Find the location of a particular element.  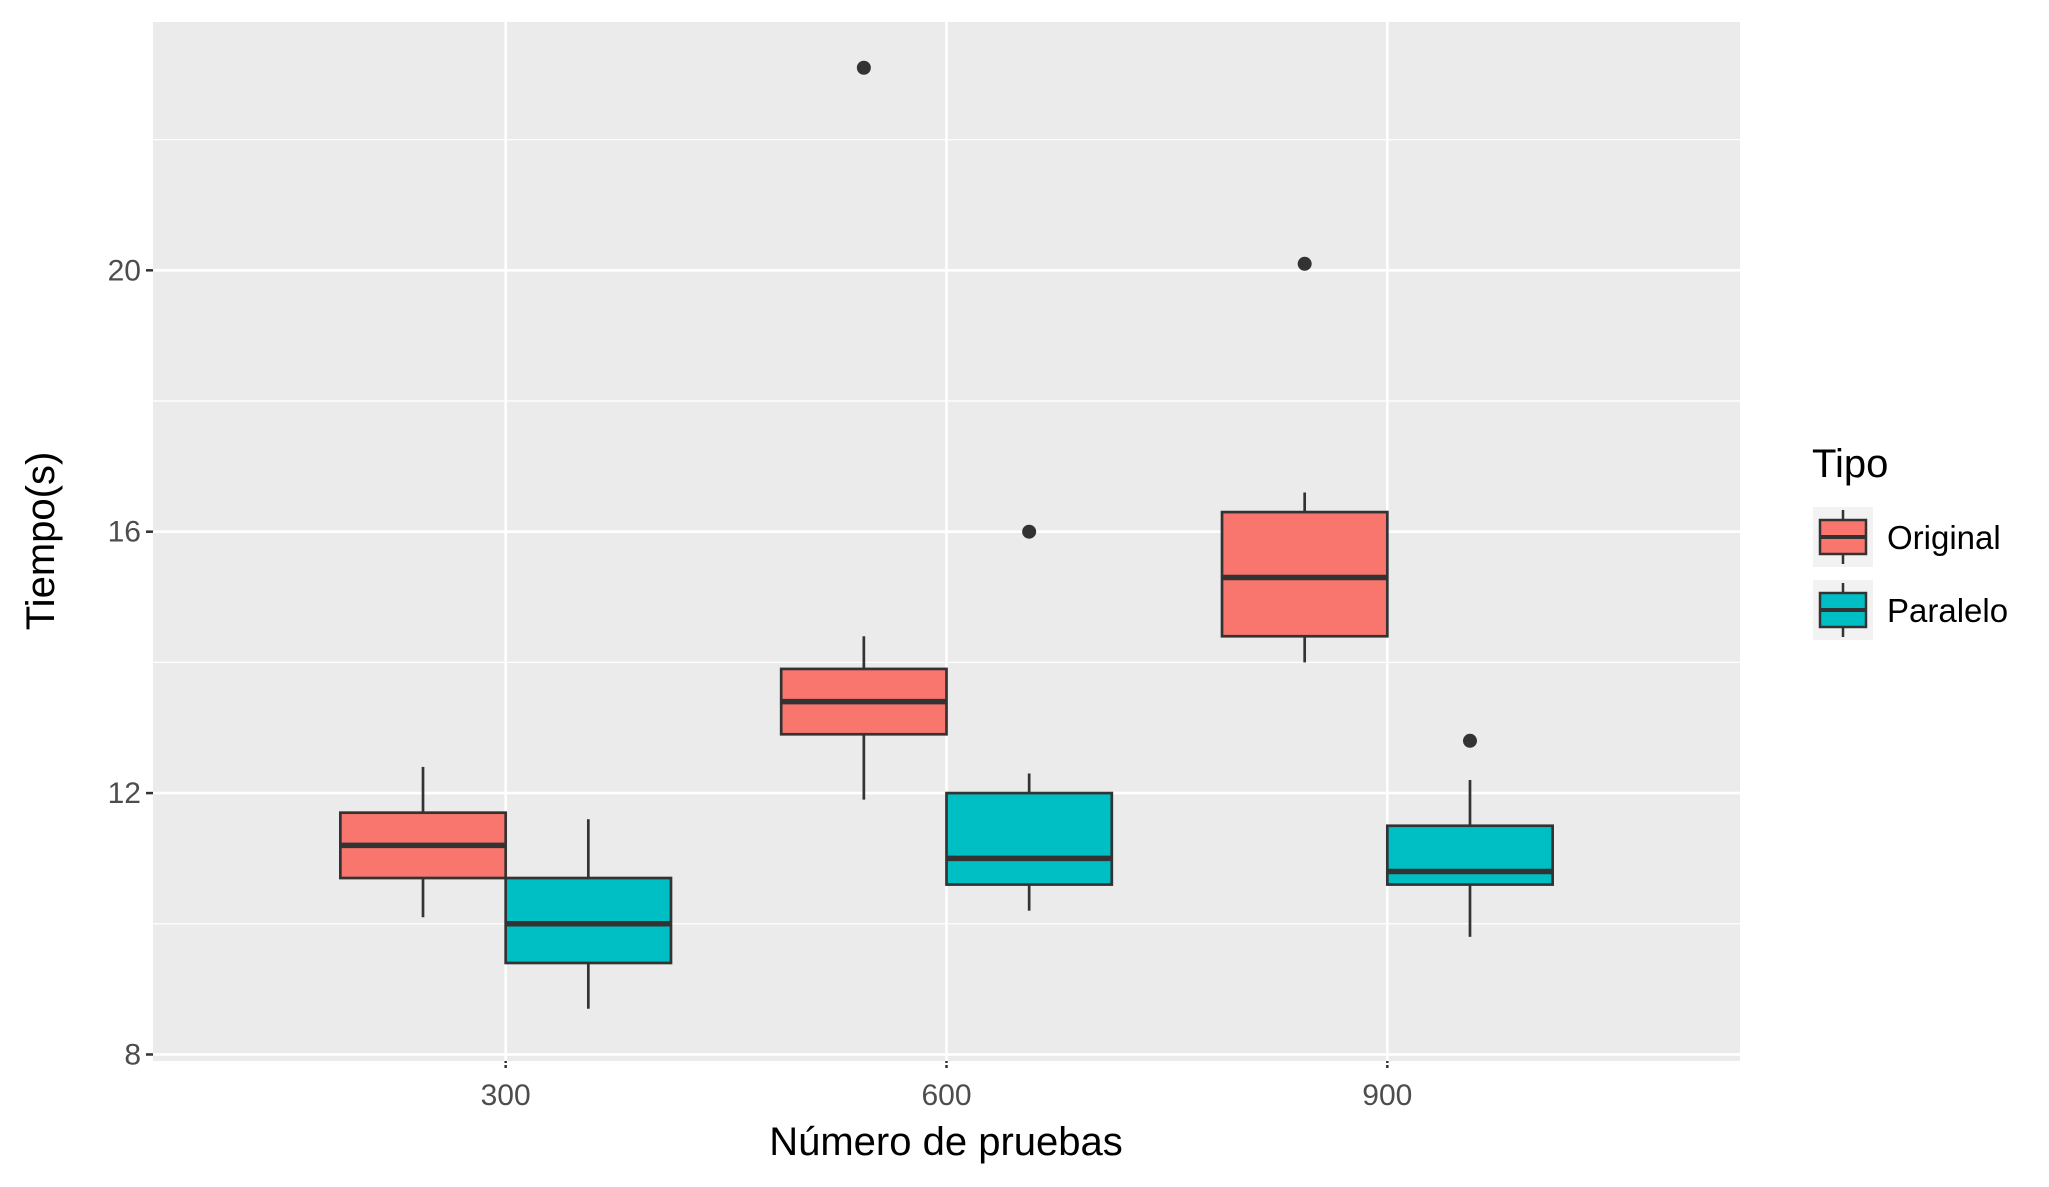

y-tick-label: 8 is located at coordinates (132, 1054).